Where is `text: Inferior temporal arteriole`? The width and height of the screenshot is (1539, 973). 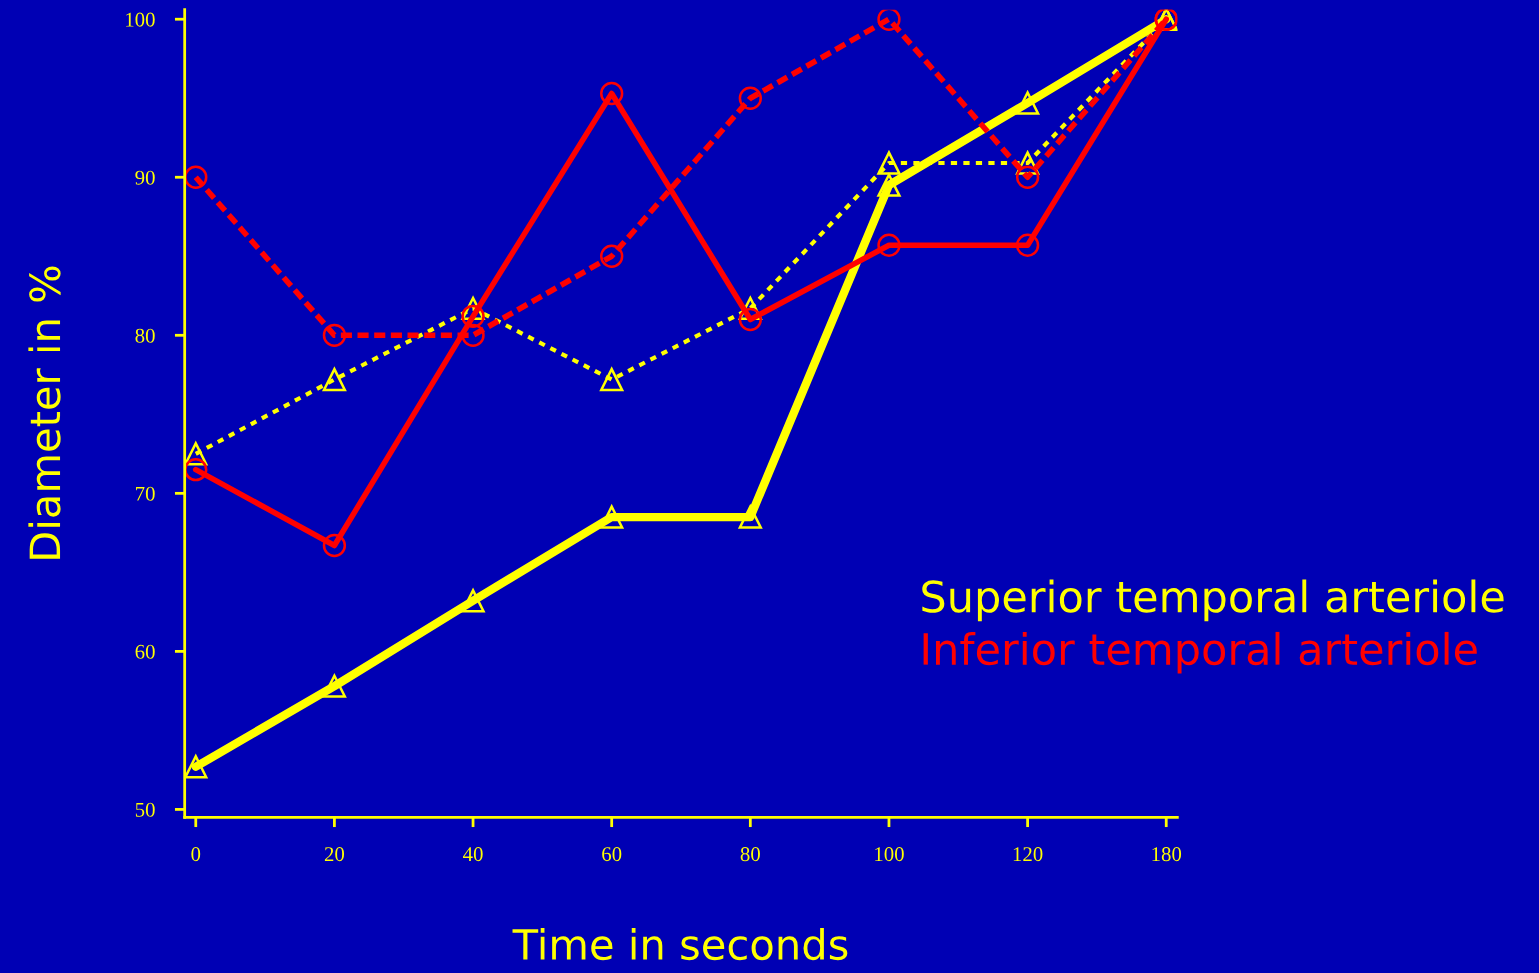
text: Inferior temporal arteriole is located at coordinates (1200, 652).